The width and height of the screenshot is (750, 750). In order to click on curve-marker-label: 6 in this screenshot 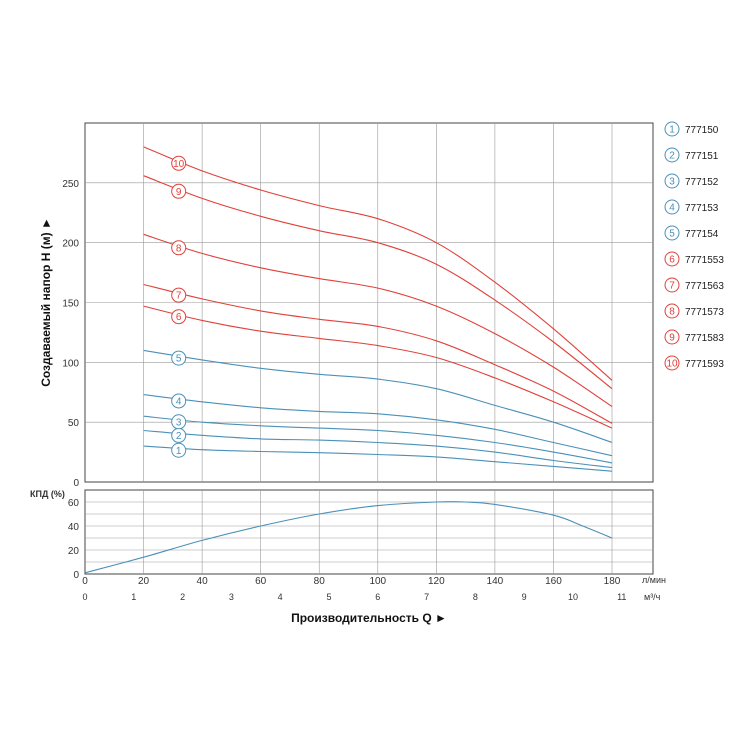, I will do `click(179, 317)`.